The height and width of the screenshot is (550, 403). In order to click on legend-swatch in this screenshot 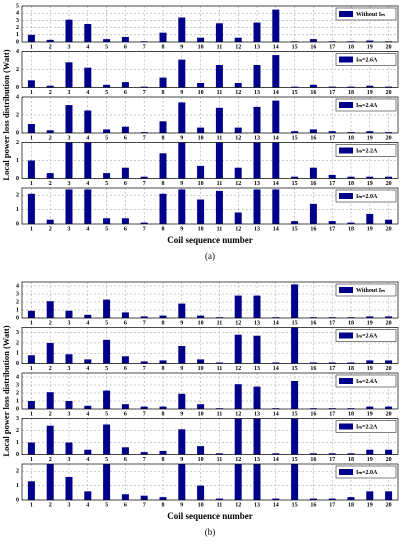, I will do `click(346, 335)`.